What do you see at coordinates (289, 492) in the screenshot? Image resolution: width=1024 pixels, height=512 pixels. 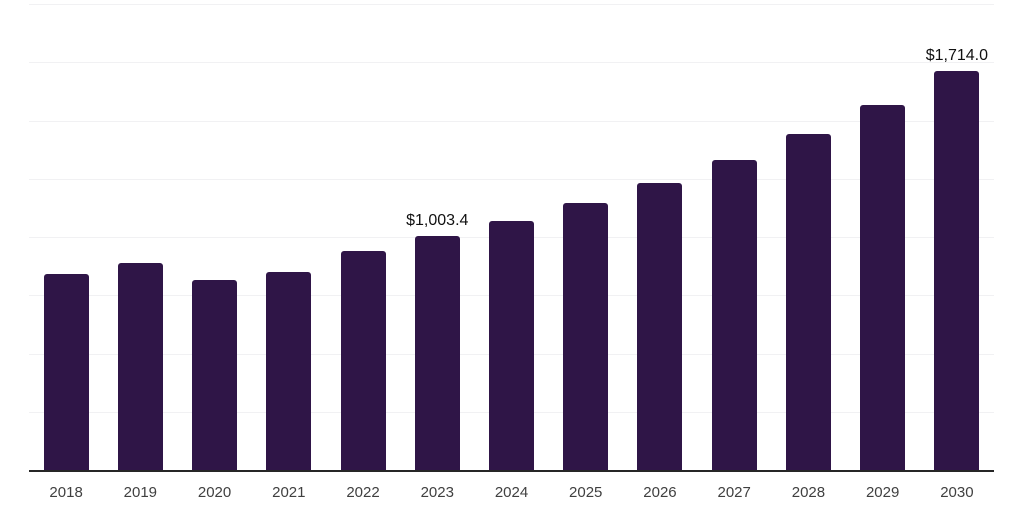 I see `x-tick-label-2021: 2021` at bounding box center [289, 492].